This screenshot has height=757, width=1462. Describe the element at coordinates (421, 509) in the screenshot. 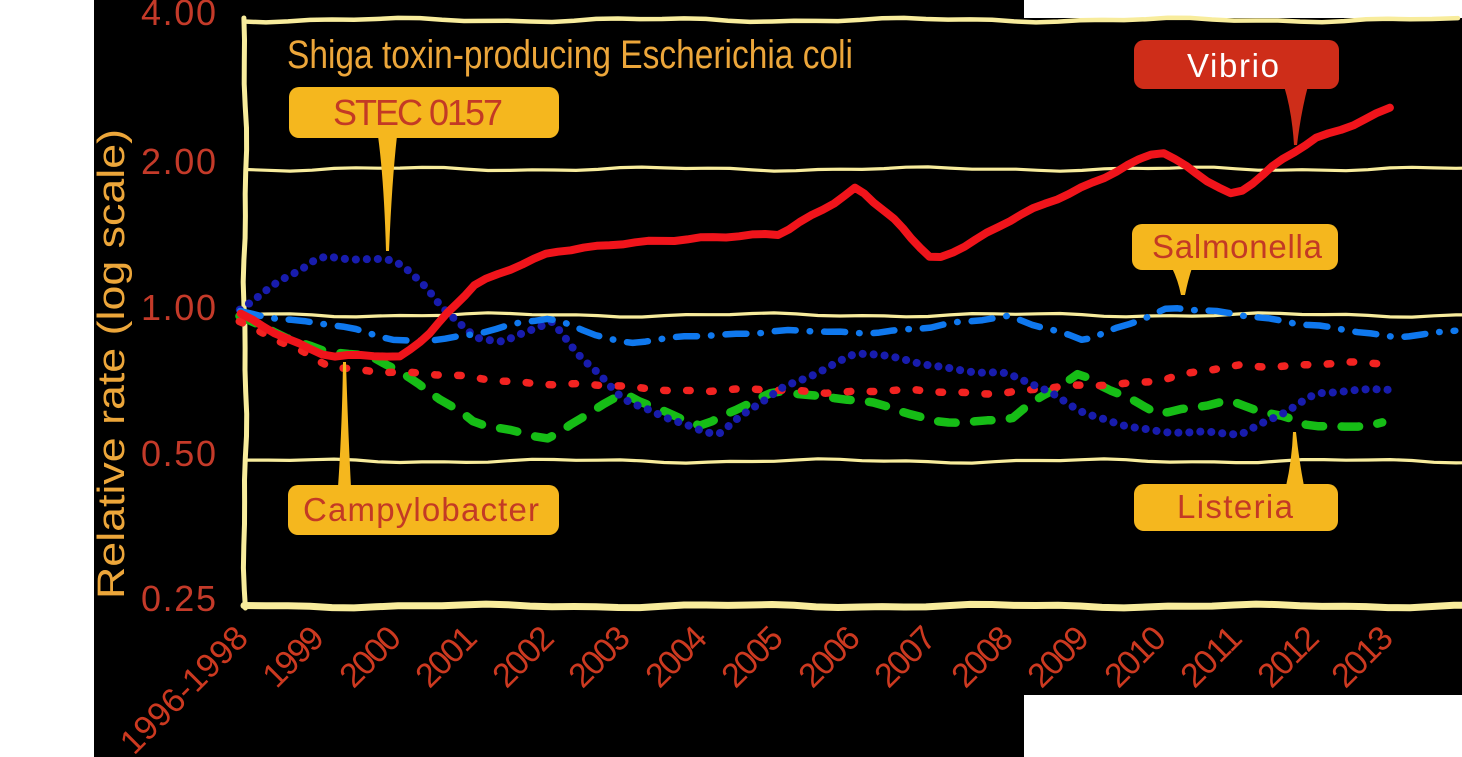

I see `svg-text: Campylobacter` at that location.